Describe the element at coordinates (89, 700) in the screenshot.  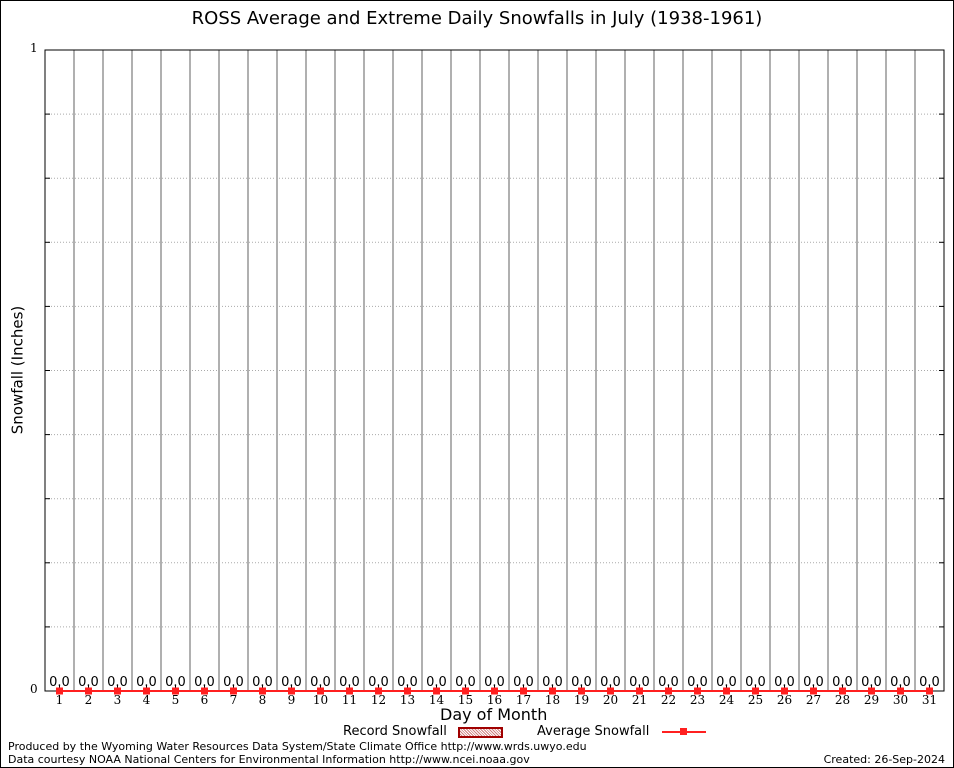
I see `x-tick-label: 2` at that location.